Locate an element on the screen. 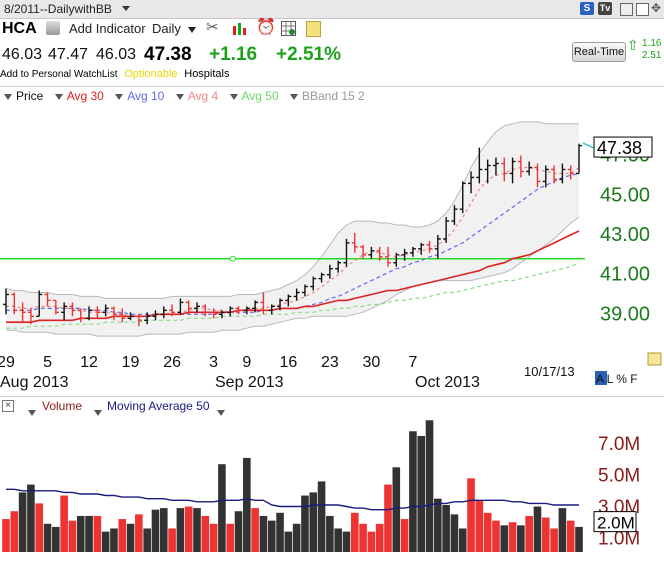  symbol-input: HCA is located at coordinates (19, 28).